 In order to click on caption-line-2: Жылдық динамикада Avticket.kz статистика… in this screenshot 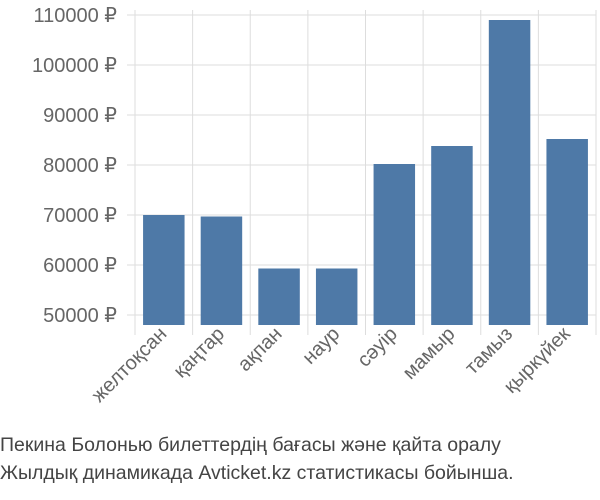, I will do `click(257, 473)`.